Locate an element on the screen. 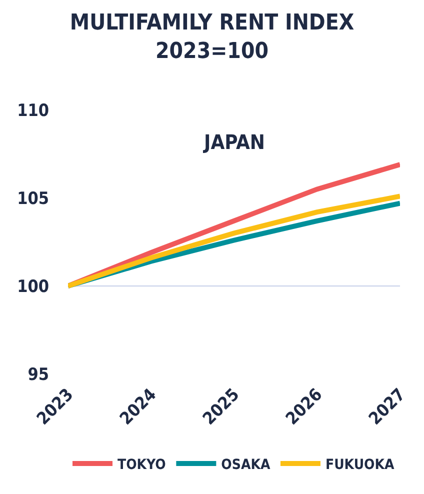 This screenshot has width=424, height=494. y-tick-label: 110 is located at coordinates (33, 110).